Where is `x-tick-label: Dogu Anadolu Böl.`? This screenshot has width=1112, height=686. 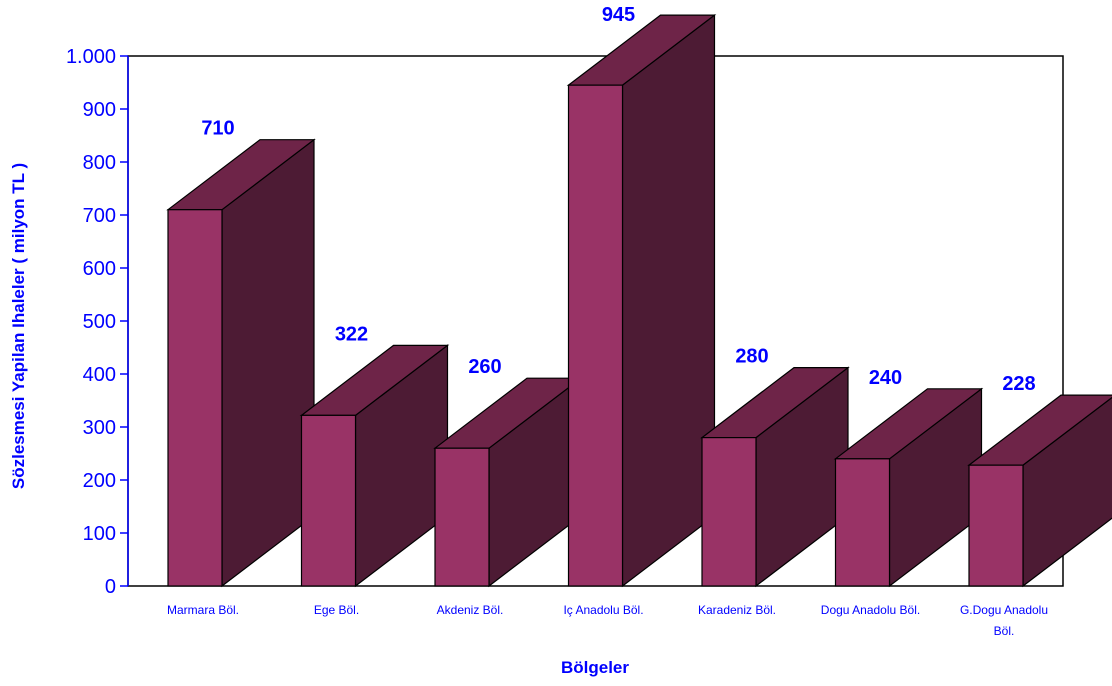
x-tick-label: Dogu Anadolu Böl. is located at coordinates (870, 610).